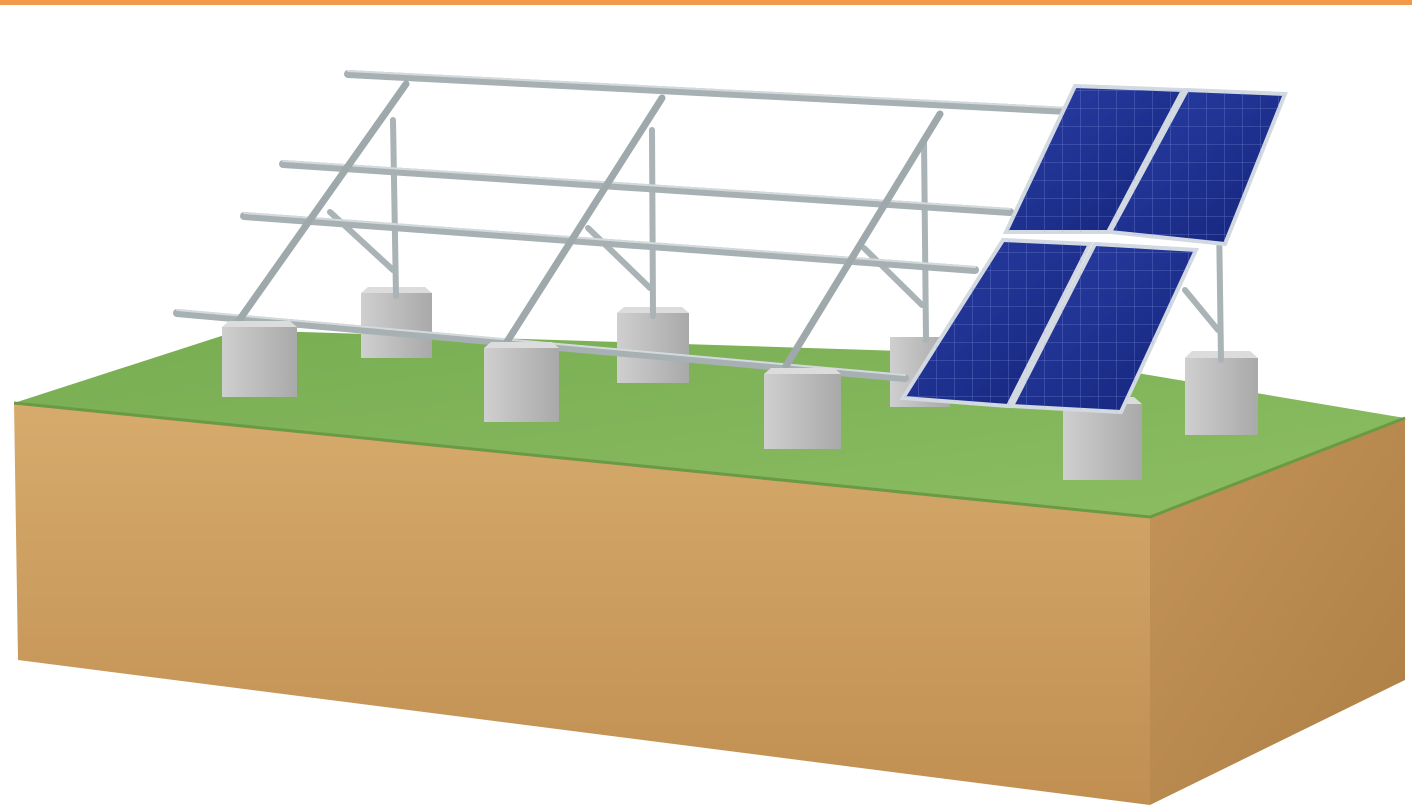 The image size is (1412, 810). I want to click on solar-array, so click(1093, 249).